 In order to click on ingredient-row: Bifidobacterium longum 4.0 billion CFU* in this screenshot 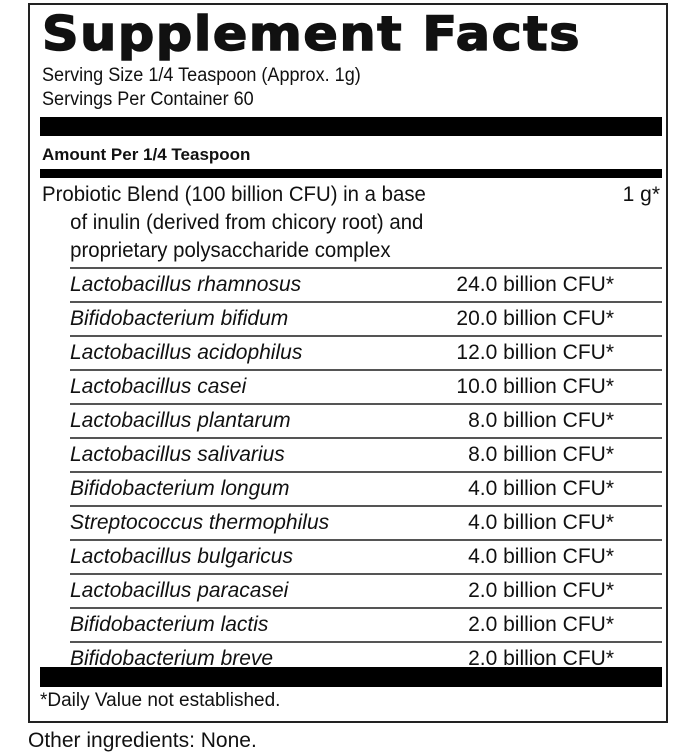, I will do `click(366, 488)`.